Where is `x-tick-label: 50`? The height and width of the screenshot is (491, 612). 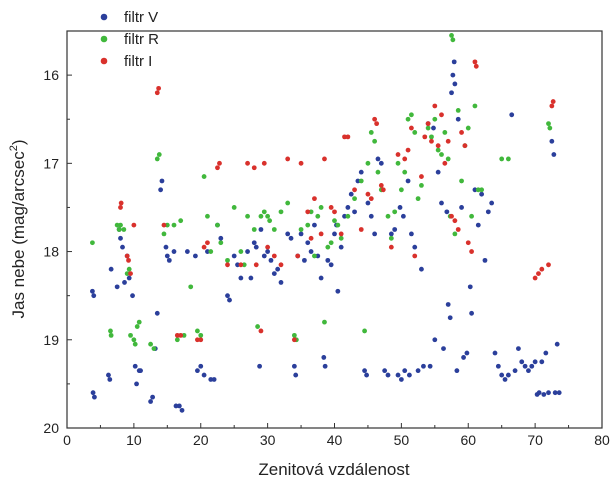 x-tick-label: 50 is located at coordinates (402, 440).